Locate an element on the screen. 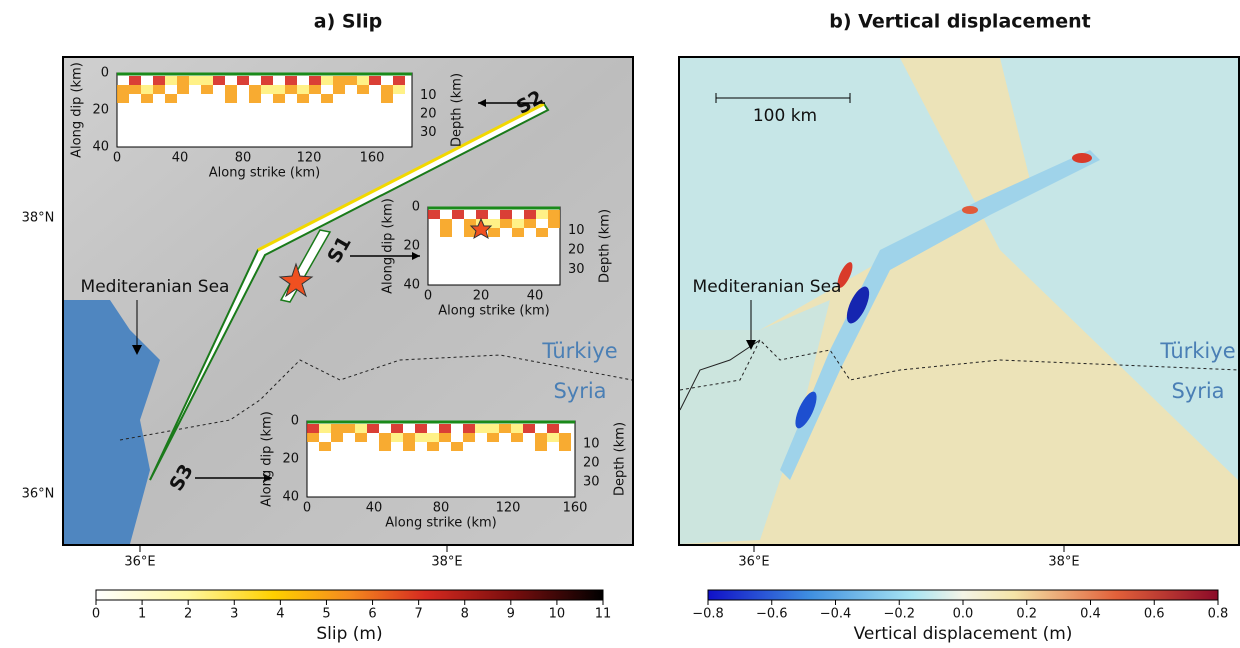  colorbar-label: Vertical displacement (m) is located at coordinates (963, 634).